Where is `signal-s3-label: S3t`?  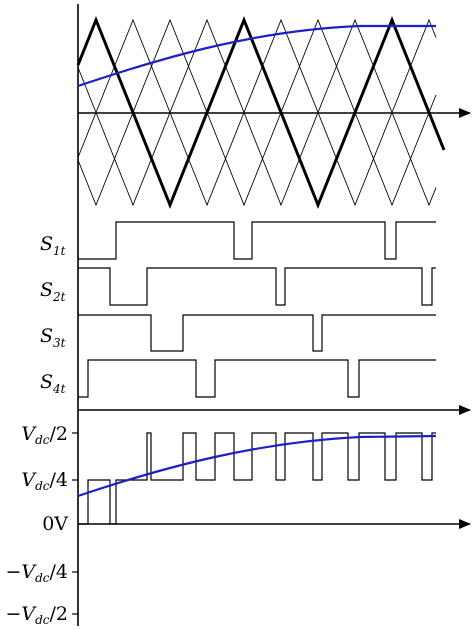
signal-s3-label: S3t is located at coordinates (53, 337).